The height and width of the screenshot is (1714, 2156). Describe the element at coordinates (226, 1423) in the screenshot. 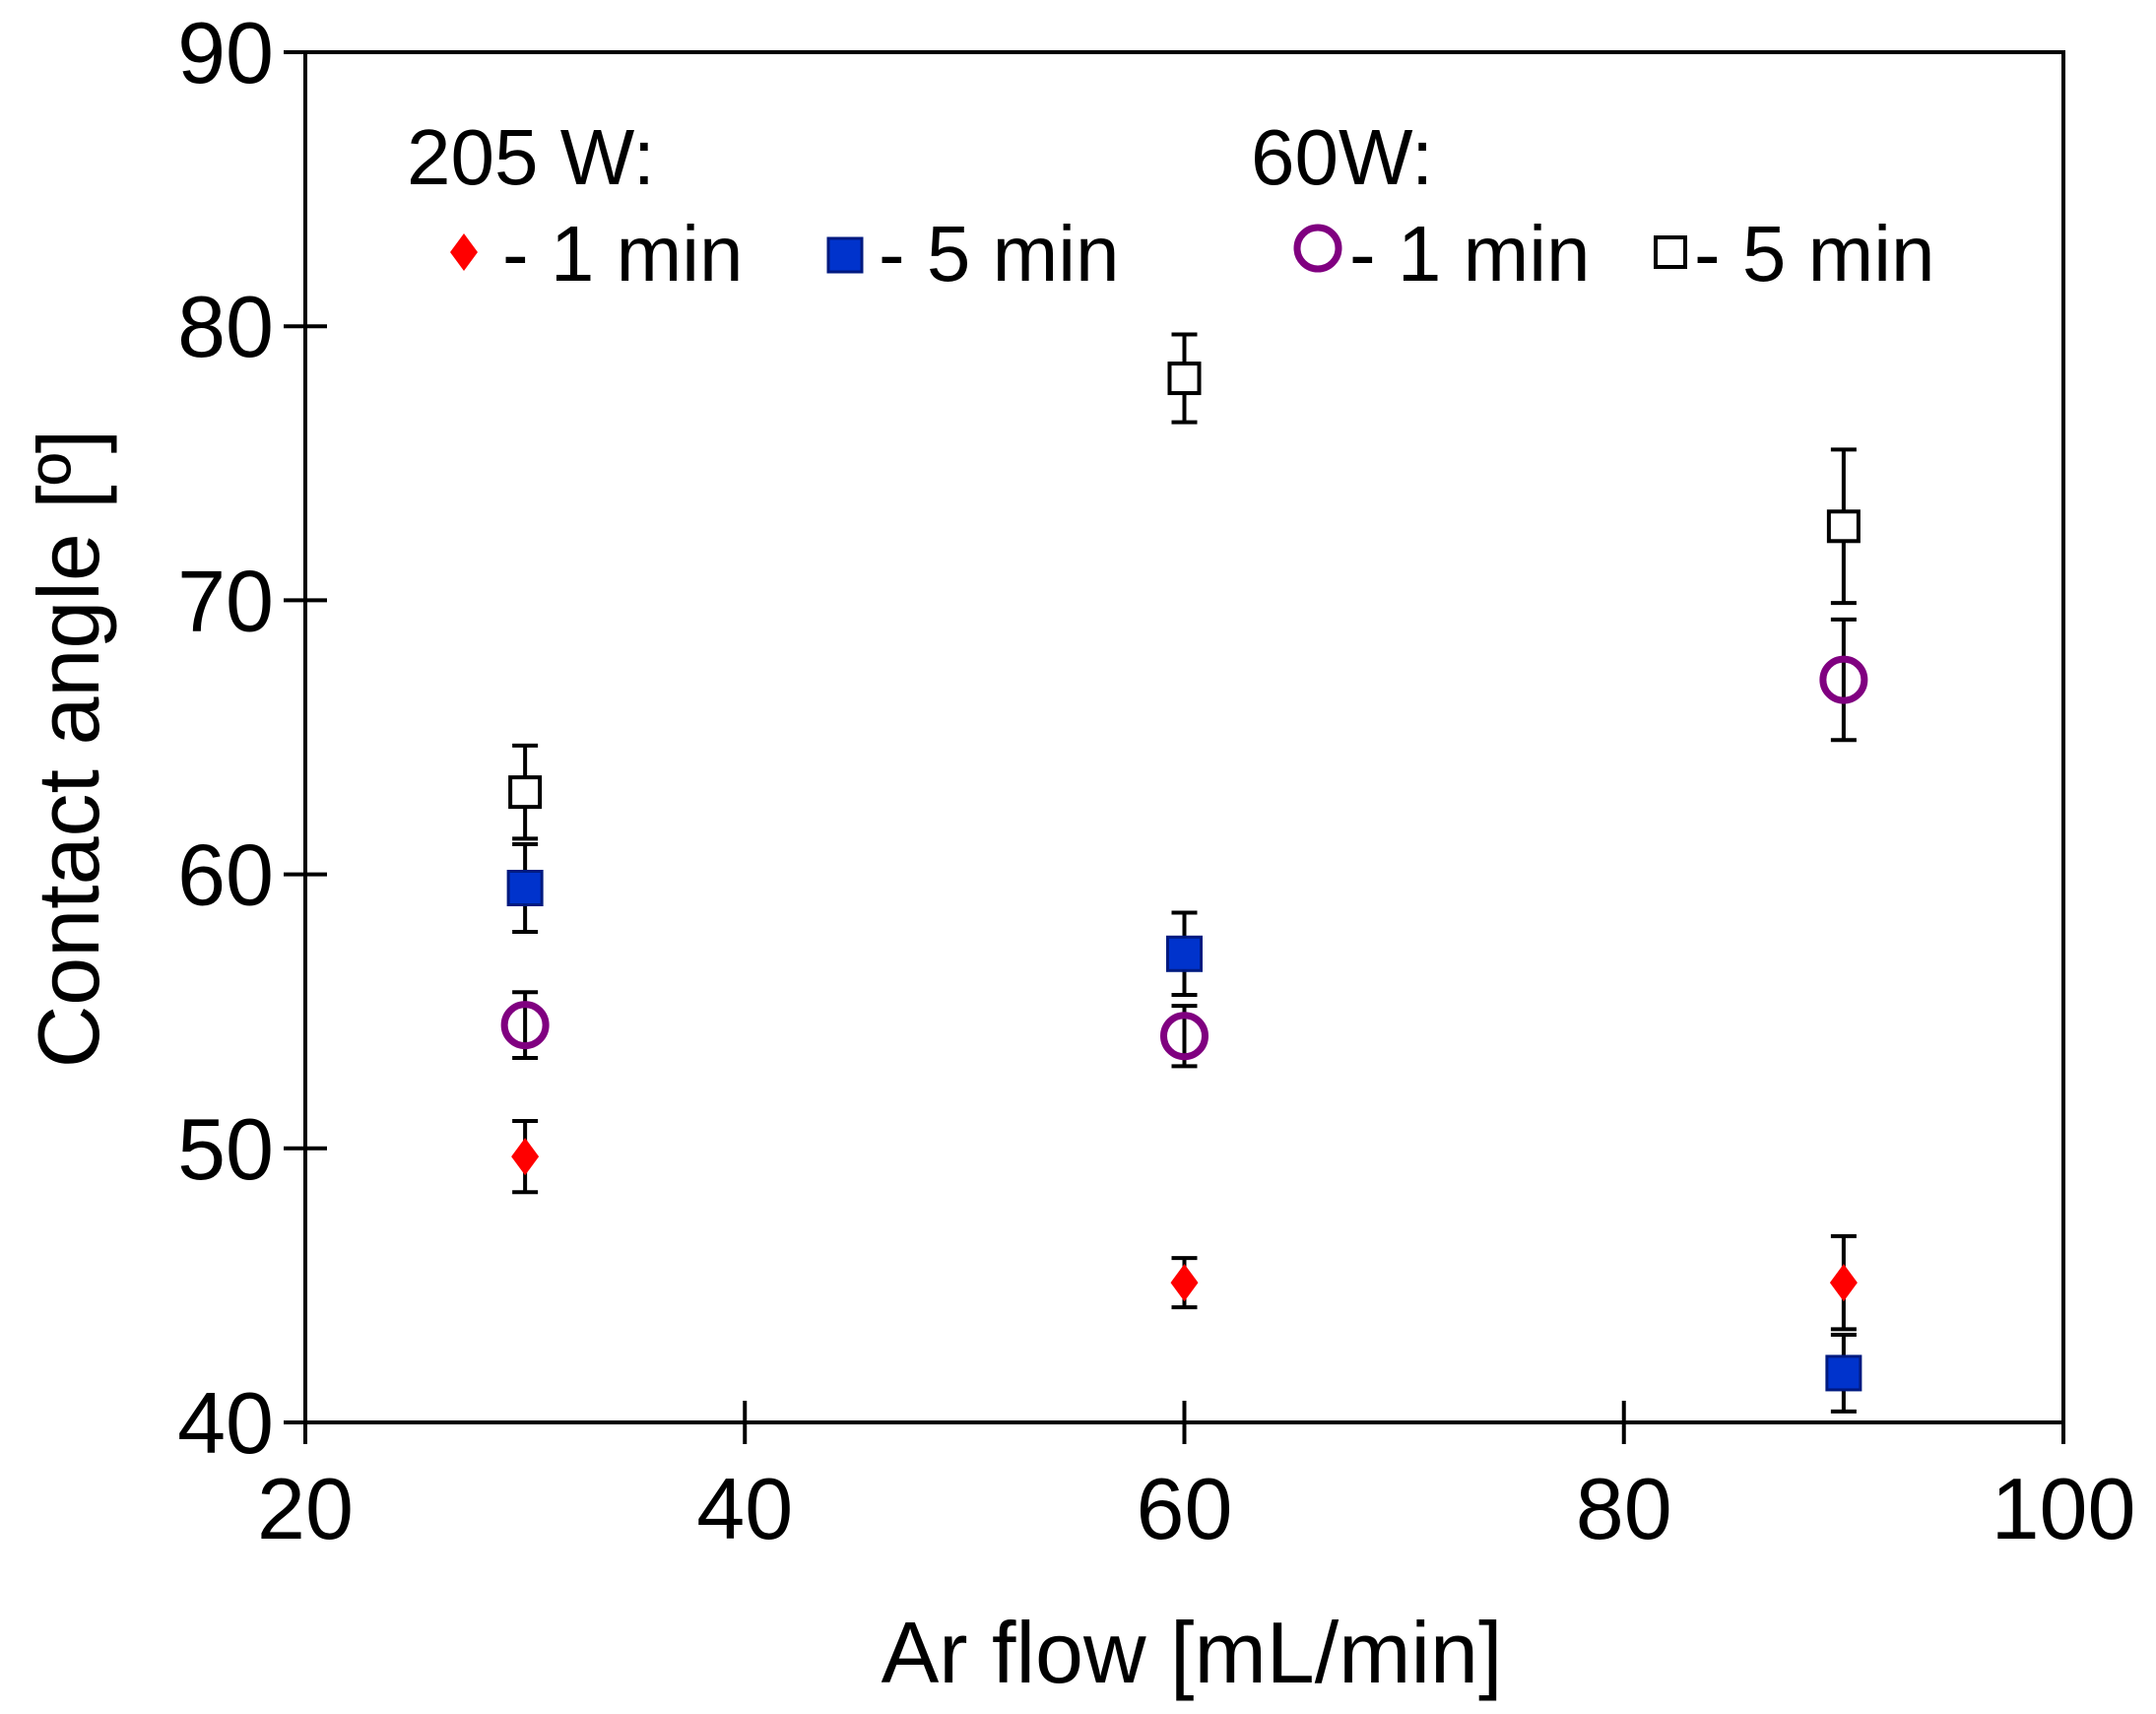

I see `y-tick-label: 40` at that location.